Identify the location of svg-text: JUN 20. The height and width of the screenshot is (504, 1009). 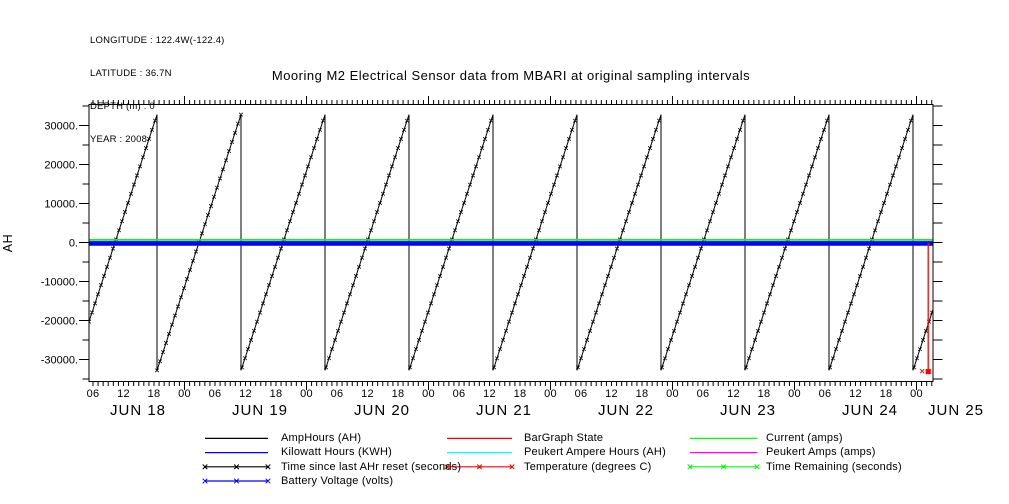
(382, 410).